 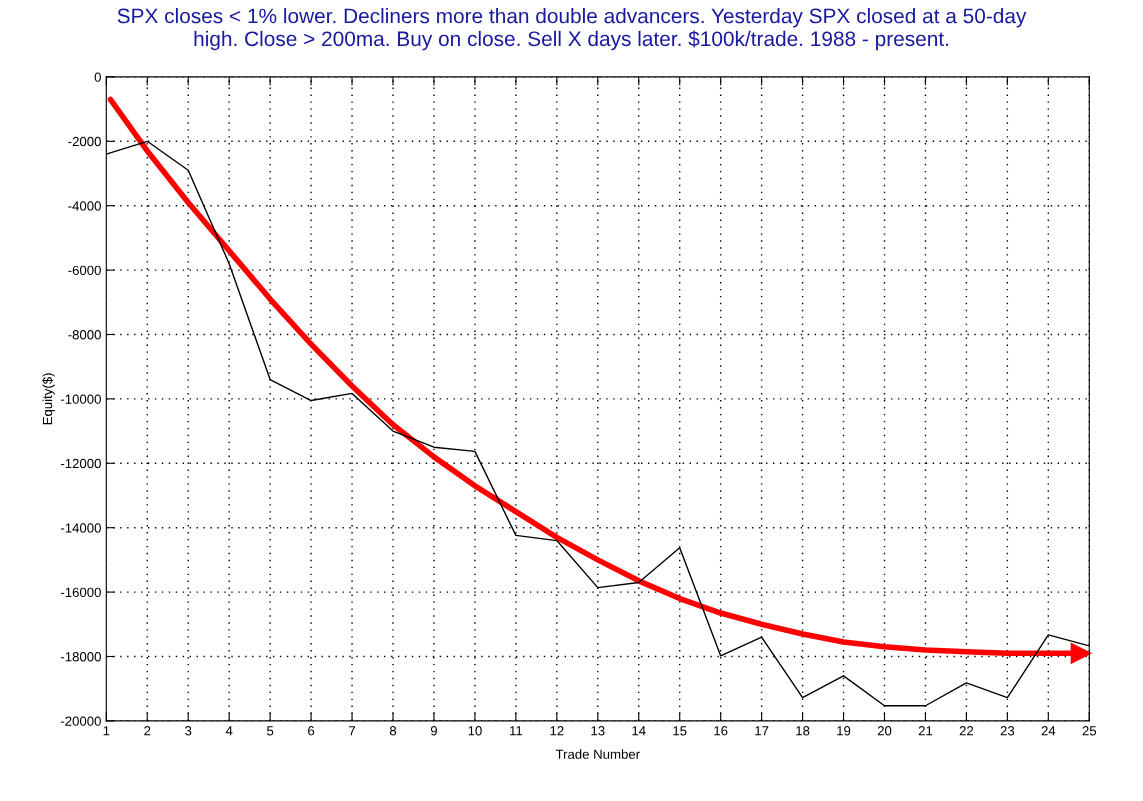 What do you see at coordinates (352, 731) in the screenshot?
I see `x-tick-label: 7` at bounding box center [352, 731].